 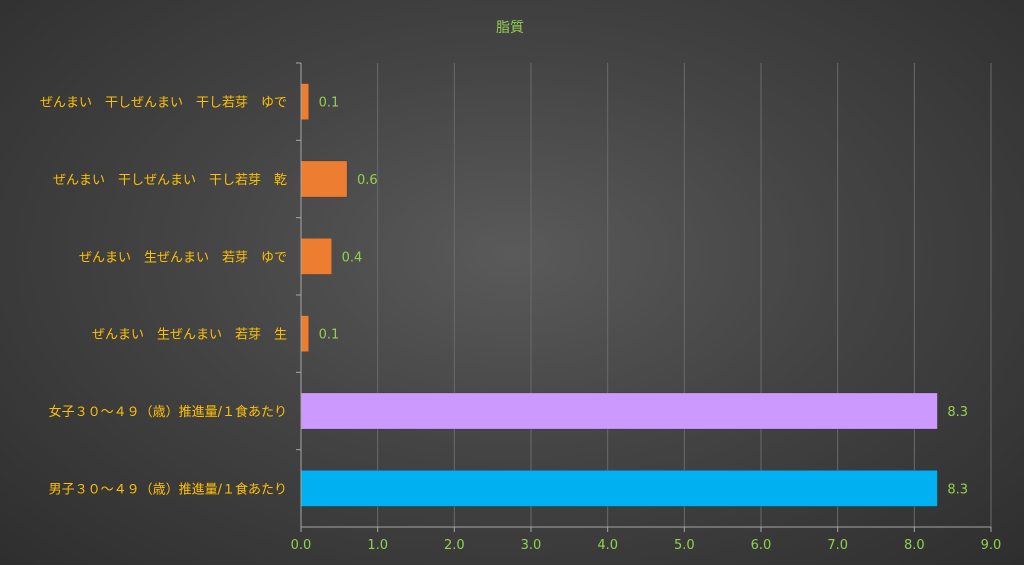 I want to click on x-tick-label: 3.0, so click(x=531, y=545).